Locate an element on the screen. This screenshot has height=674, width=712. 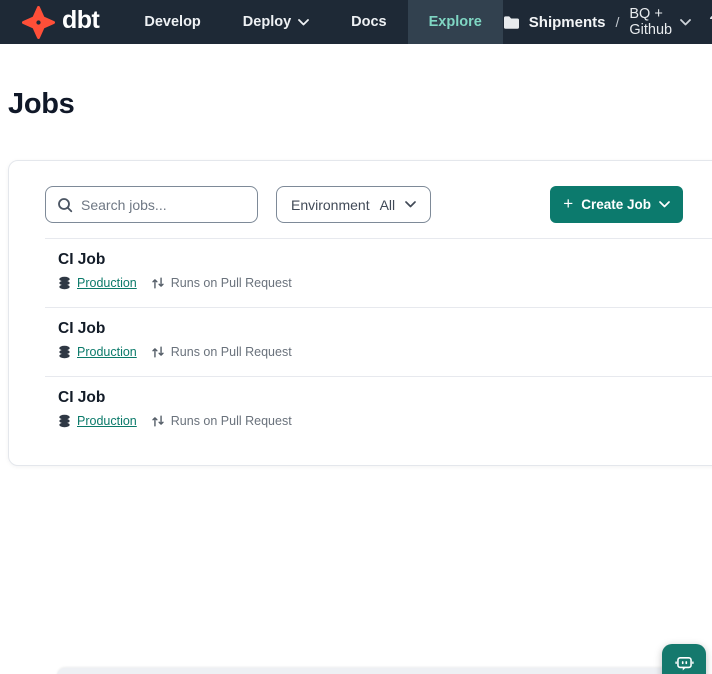
nav-item-deploy: Deploy is located at coordinates (276, 22).